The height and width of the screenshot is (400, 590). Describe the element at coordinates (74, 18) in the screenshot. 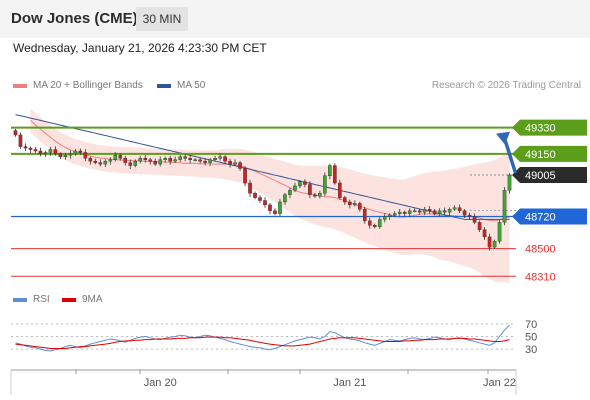

I see `instrument-title: Dow Jones (CME)` at that location.